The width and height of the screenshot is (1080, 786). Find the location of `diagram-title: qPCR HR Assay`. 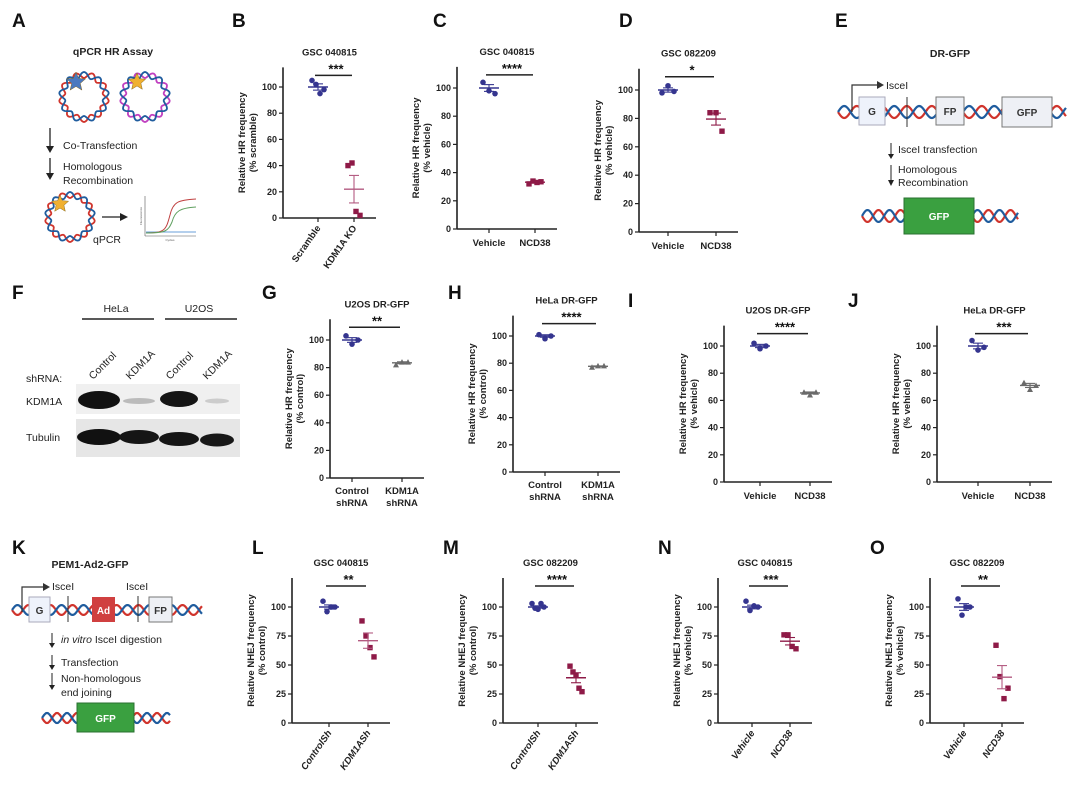

diagram-title: qPCR HR Assay is located at coordinates (113, 52).